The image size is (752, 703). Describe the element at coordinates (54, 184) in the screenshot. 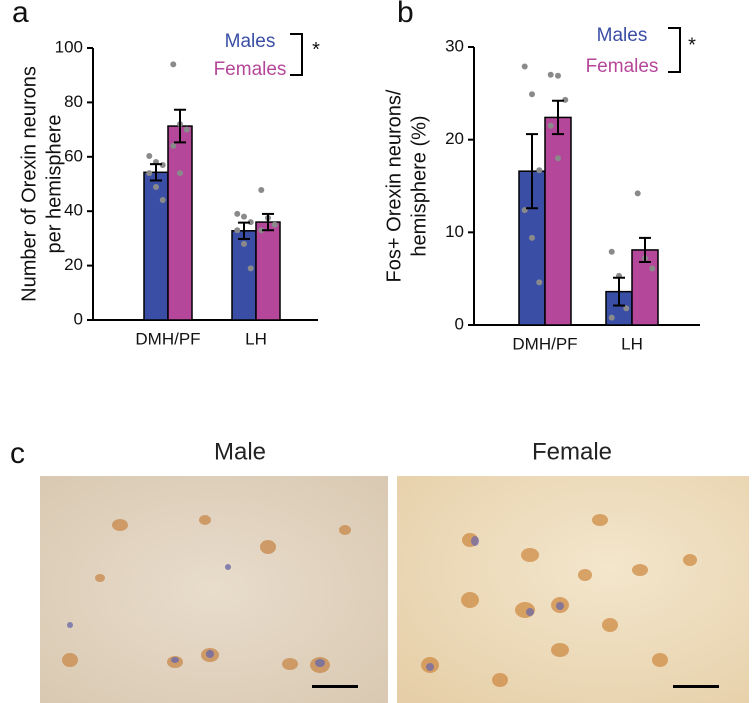

I see `y-axis-title: per hemisphere` at that location.